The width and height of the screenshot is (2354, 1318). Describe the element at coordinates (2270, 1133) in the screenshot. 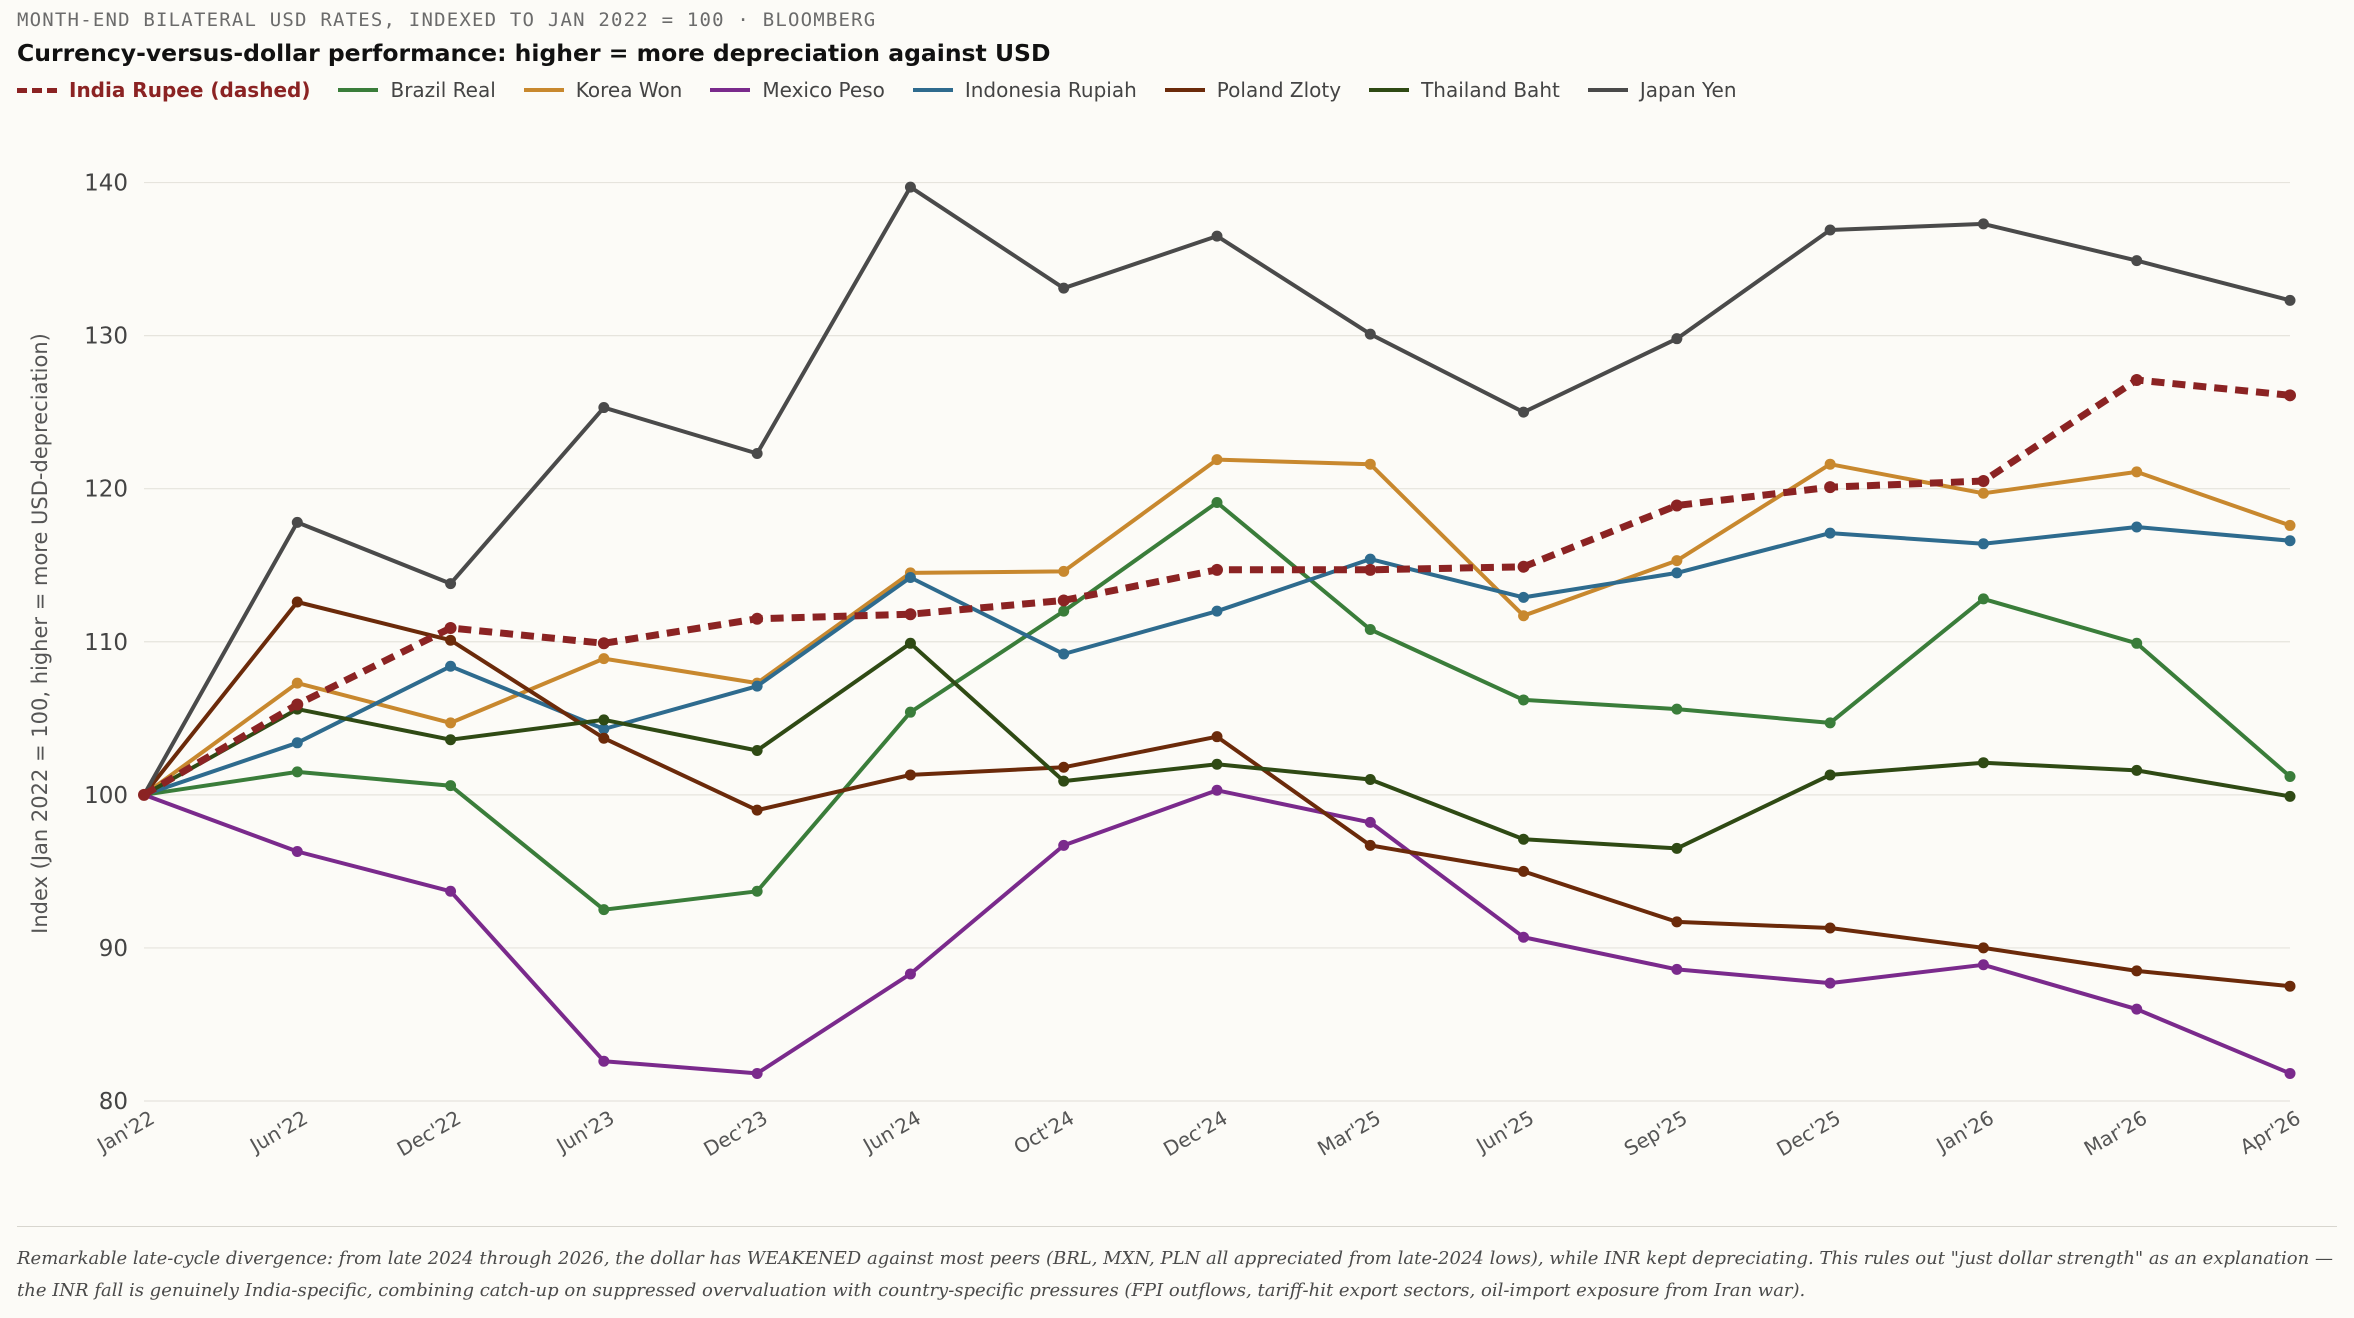

I see `x-tick-label: Apr'26` at that location.